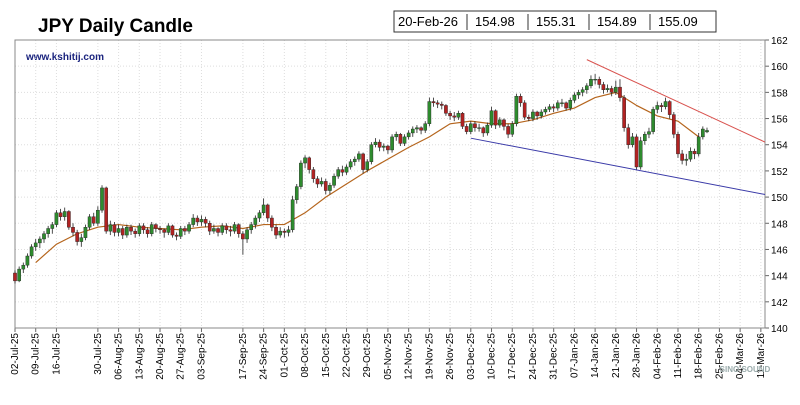  Describe the element at coordinates (740, 356) in the screenshot. I see `x-tick-label: 04-Mar-26` at that location.